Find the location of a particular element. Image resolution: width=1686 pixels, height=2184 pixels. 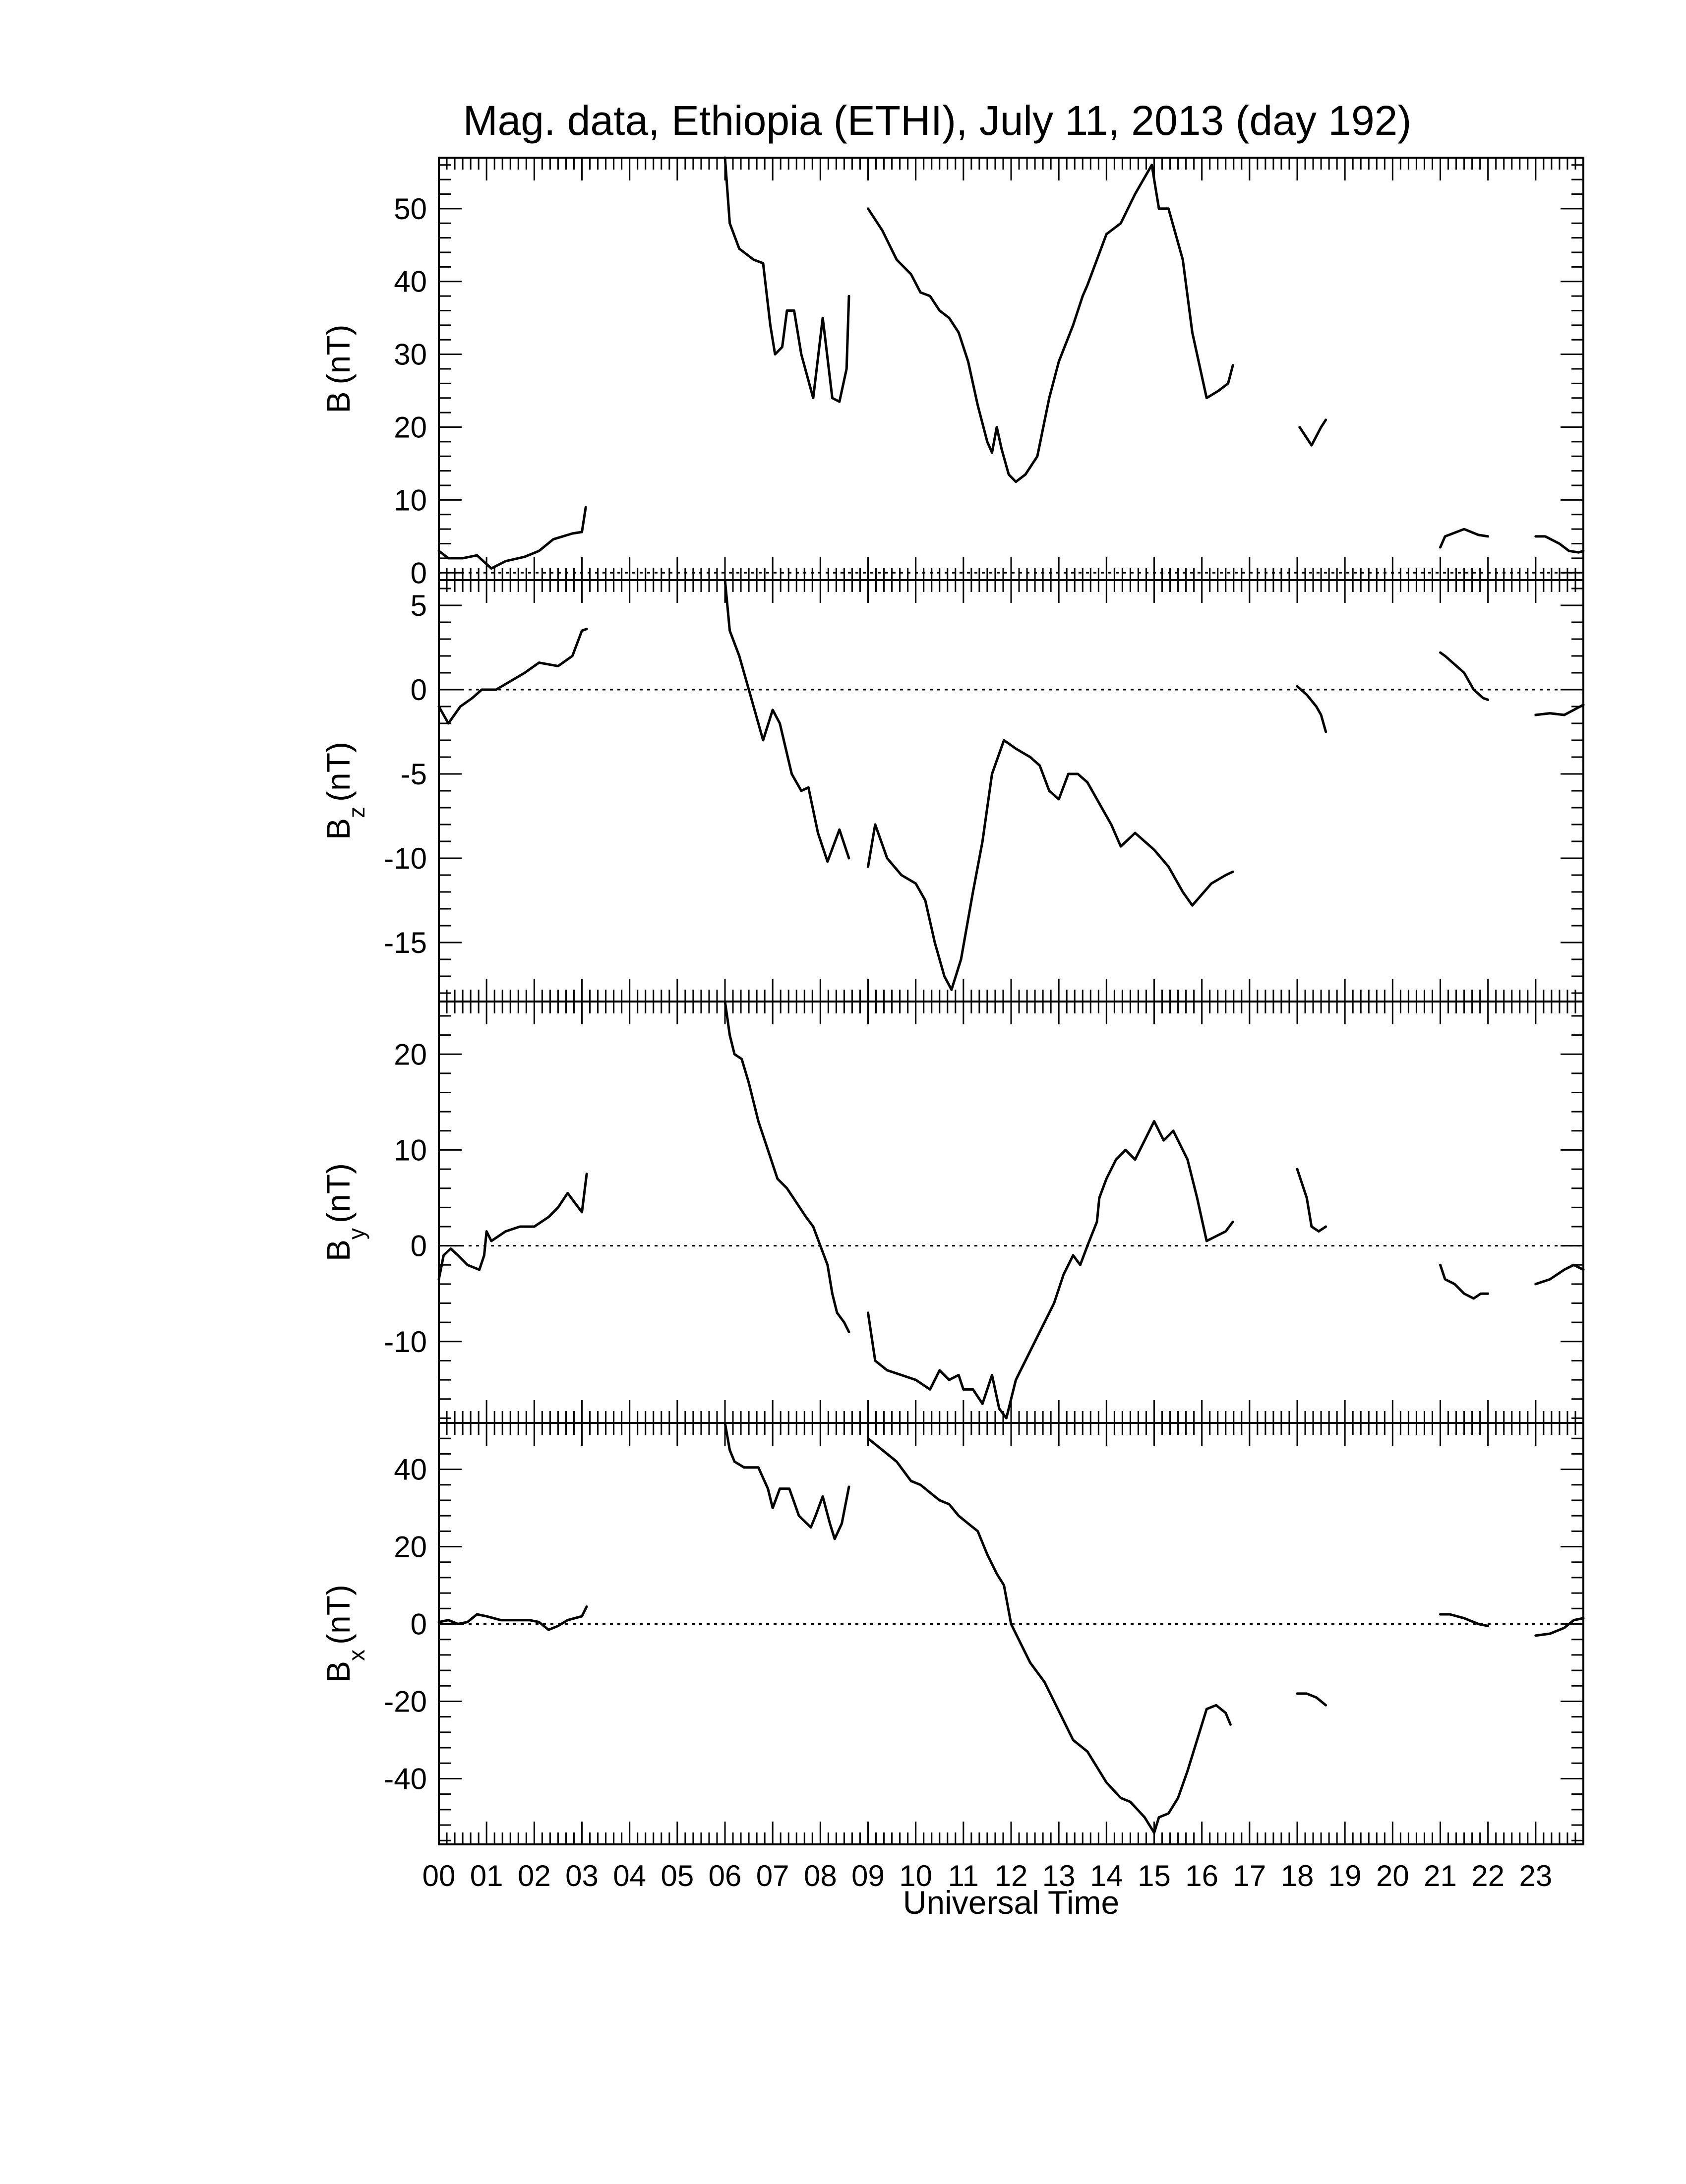

x-tick-label: 04 is located at coordinates (629, 1875).